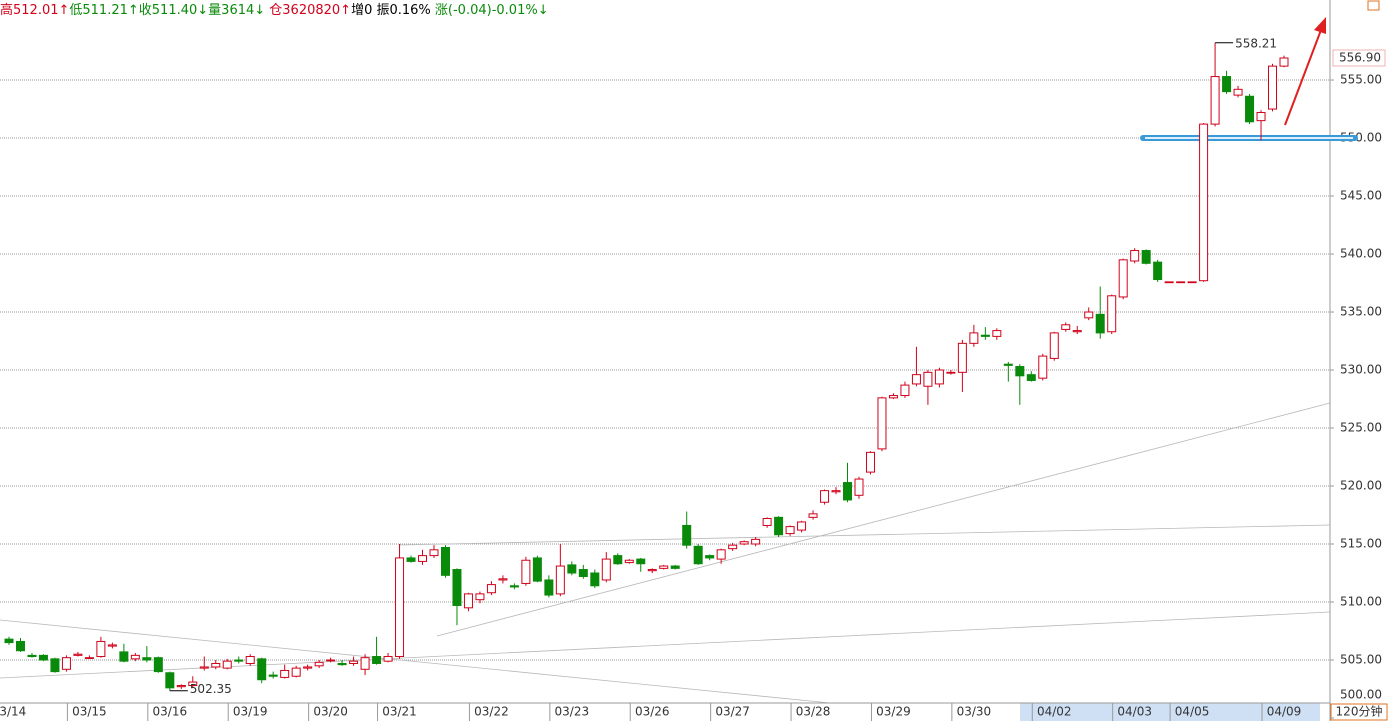 The height and width of the screenshot is (721, 1388). Describe the element at coordinates (363, 10) in the screenshot. I see `header-item: 增0` at that location.